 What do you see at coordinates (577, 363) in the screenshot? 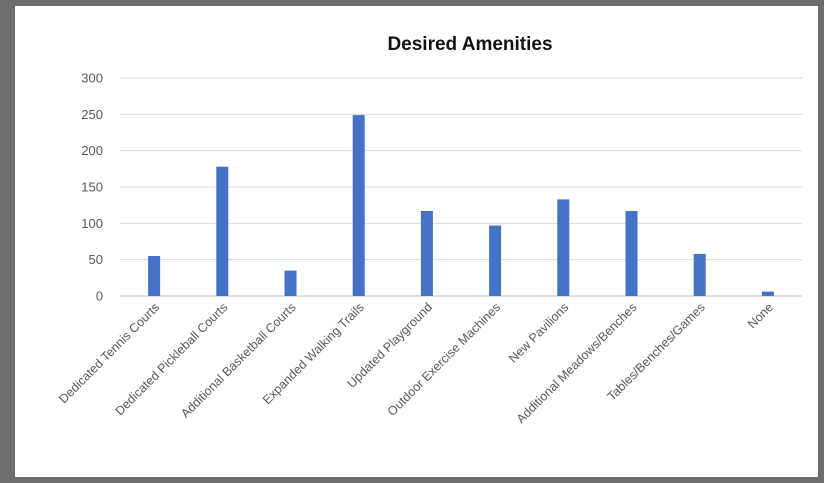
I see `x-tick-label: Additional Meadows/Benches` at bounding box center [577, 363].